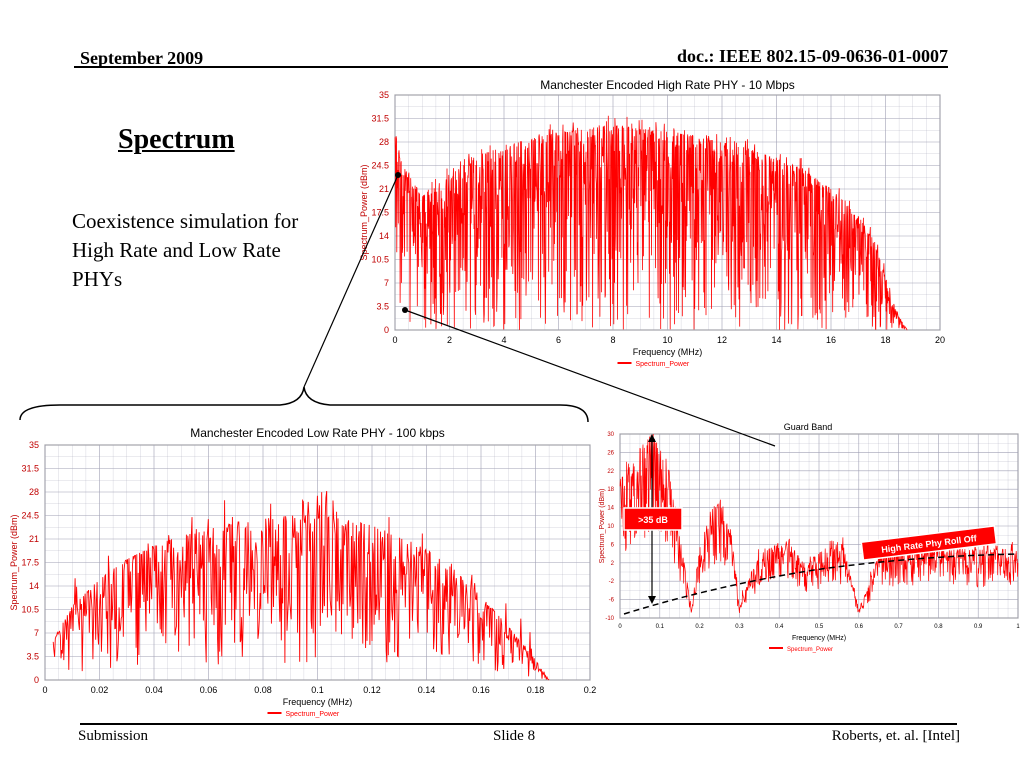  Describe the element at coordinates (776, 340) in the screenshot. I see `x-tick-label: 14` at that location.